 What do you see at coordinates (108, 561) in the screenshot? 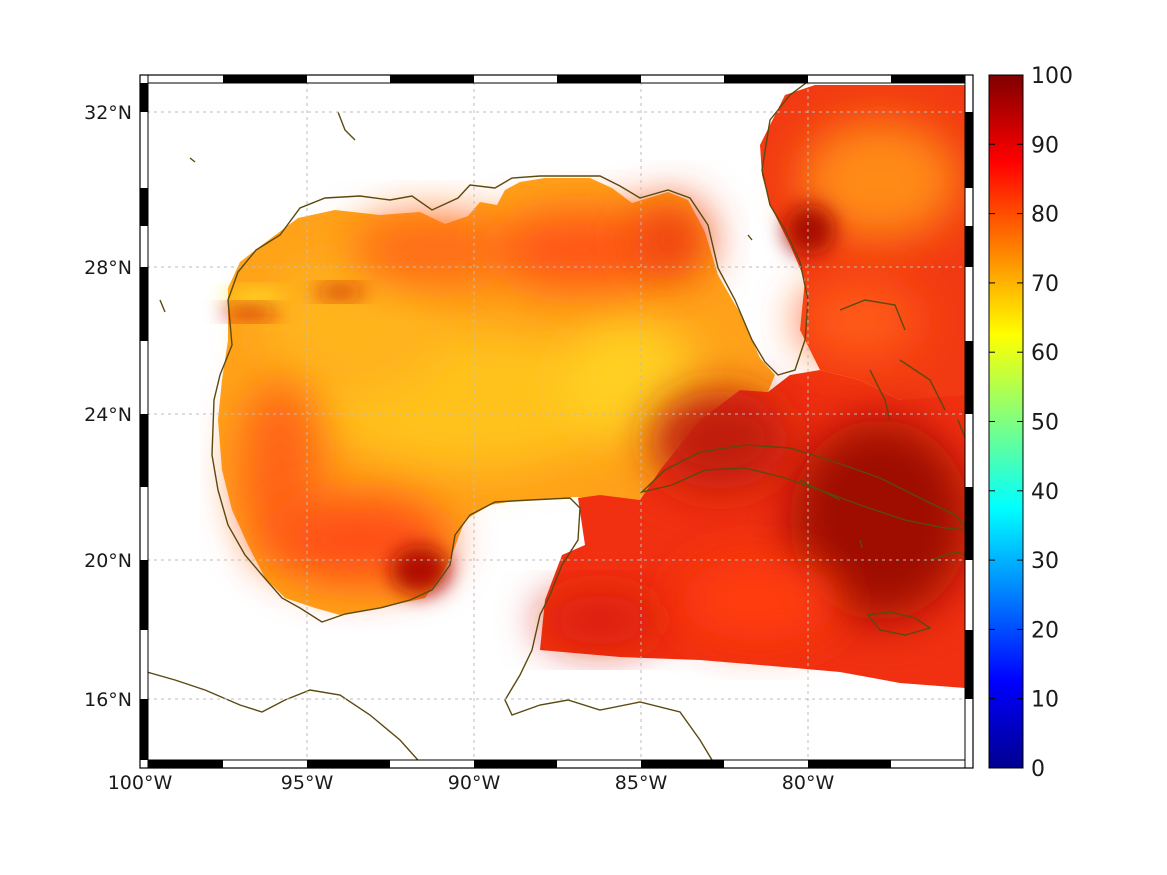
I see `y-tick-label: 20°N` at bounding box center [108, 561].